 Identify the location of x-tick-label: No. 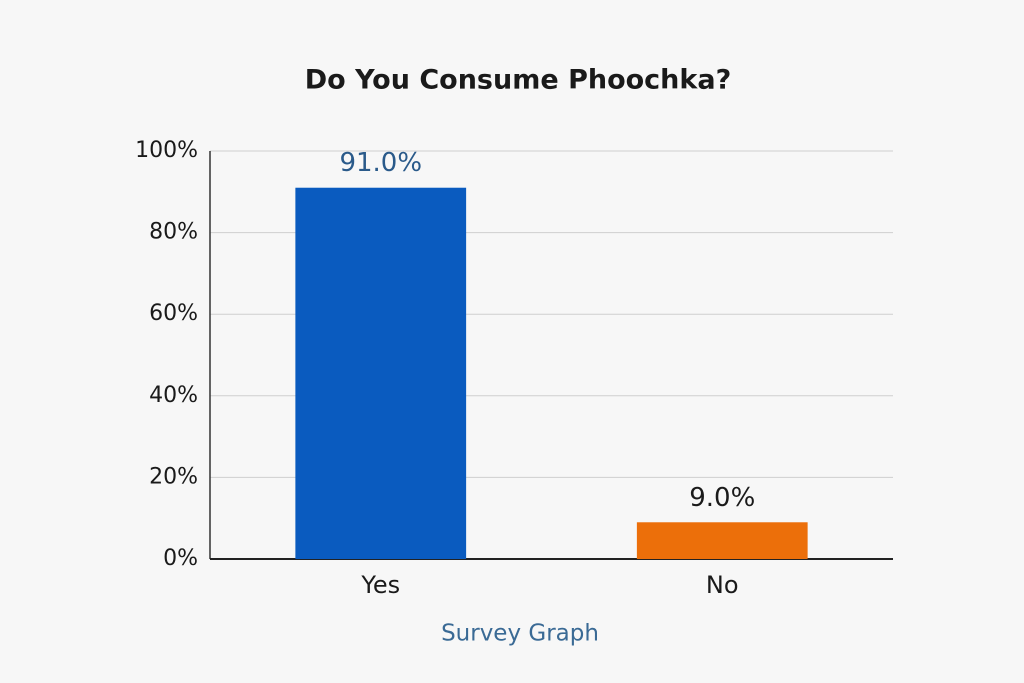
(722, 585).